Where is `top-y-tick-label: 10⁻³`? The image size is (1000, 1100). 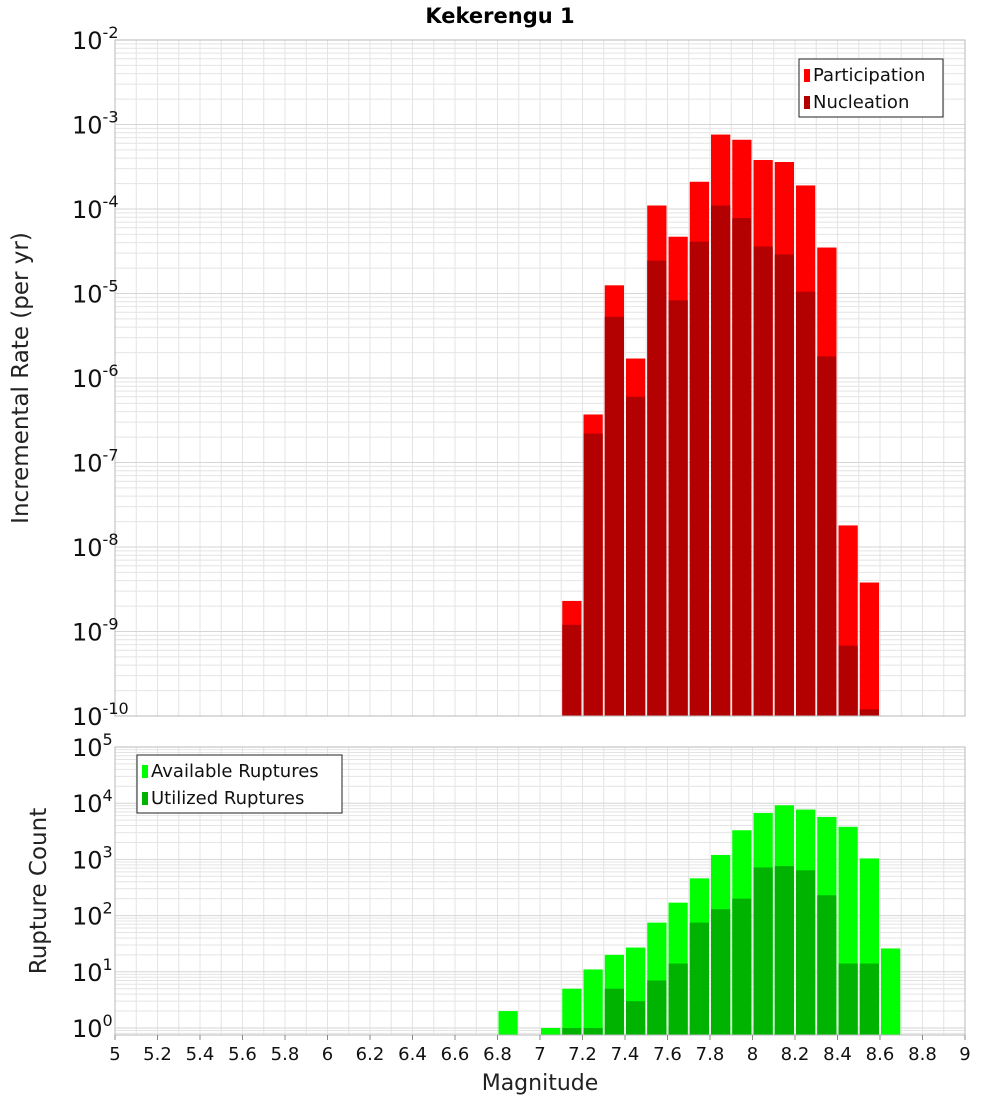 top-y-tick-label: 10⁻³ is located at coordinates (95, 124).